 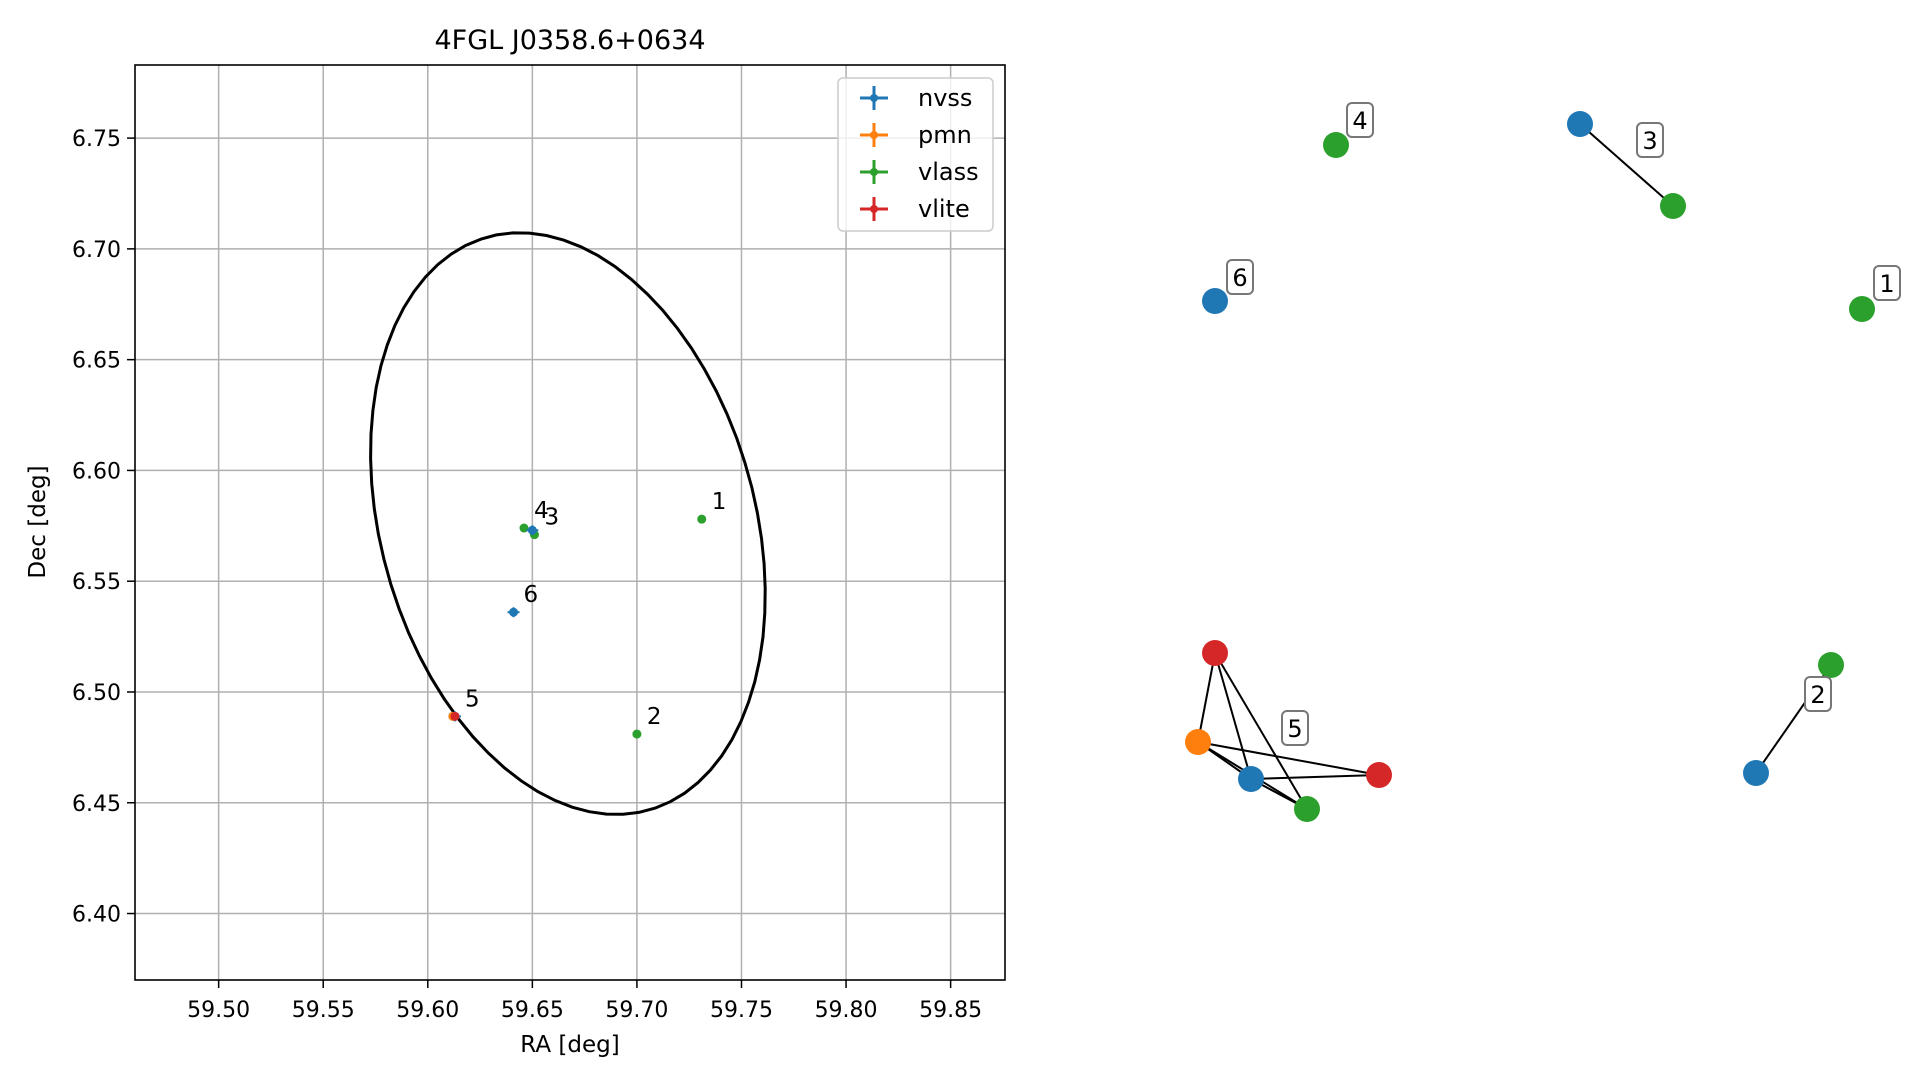 I want to click on data-point-vlite, so click(x=455, y=716).